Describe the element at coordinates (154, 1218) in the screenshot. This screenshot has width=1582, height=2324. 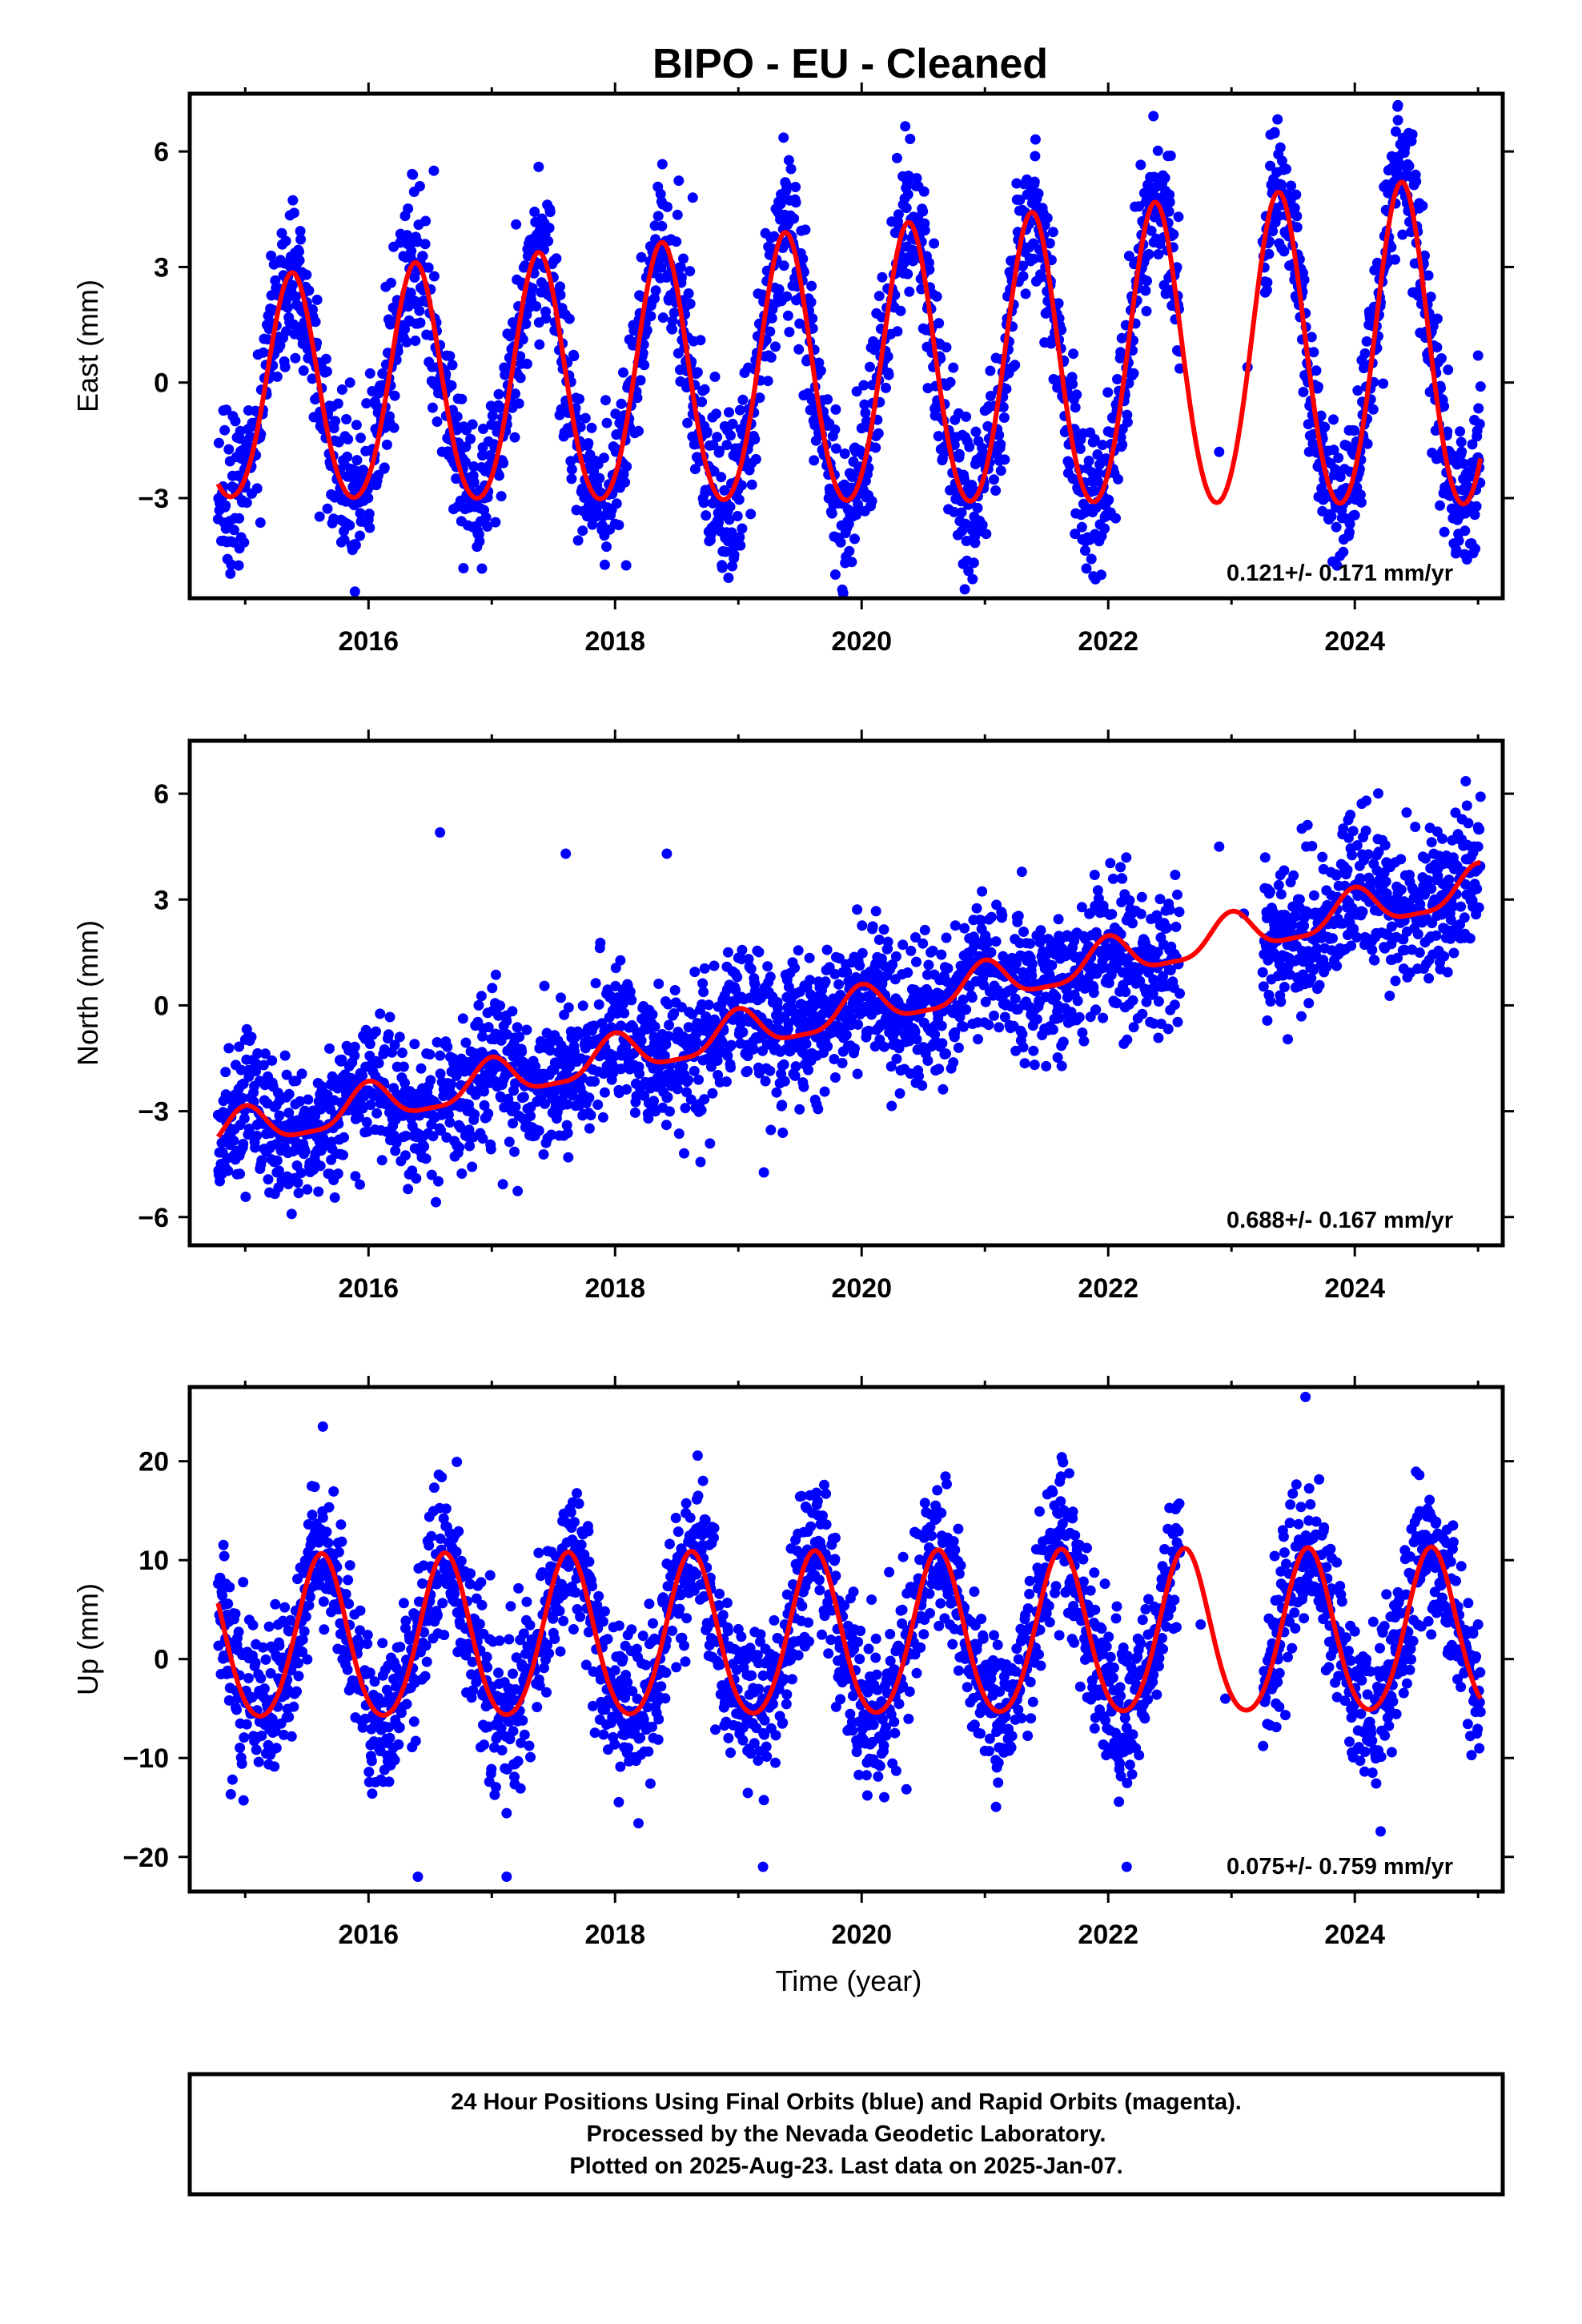
I see `north-y-tick-label: −6` at that location.